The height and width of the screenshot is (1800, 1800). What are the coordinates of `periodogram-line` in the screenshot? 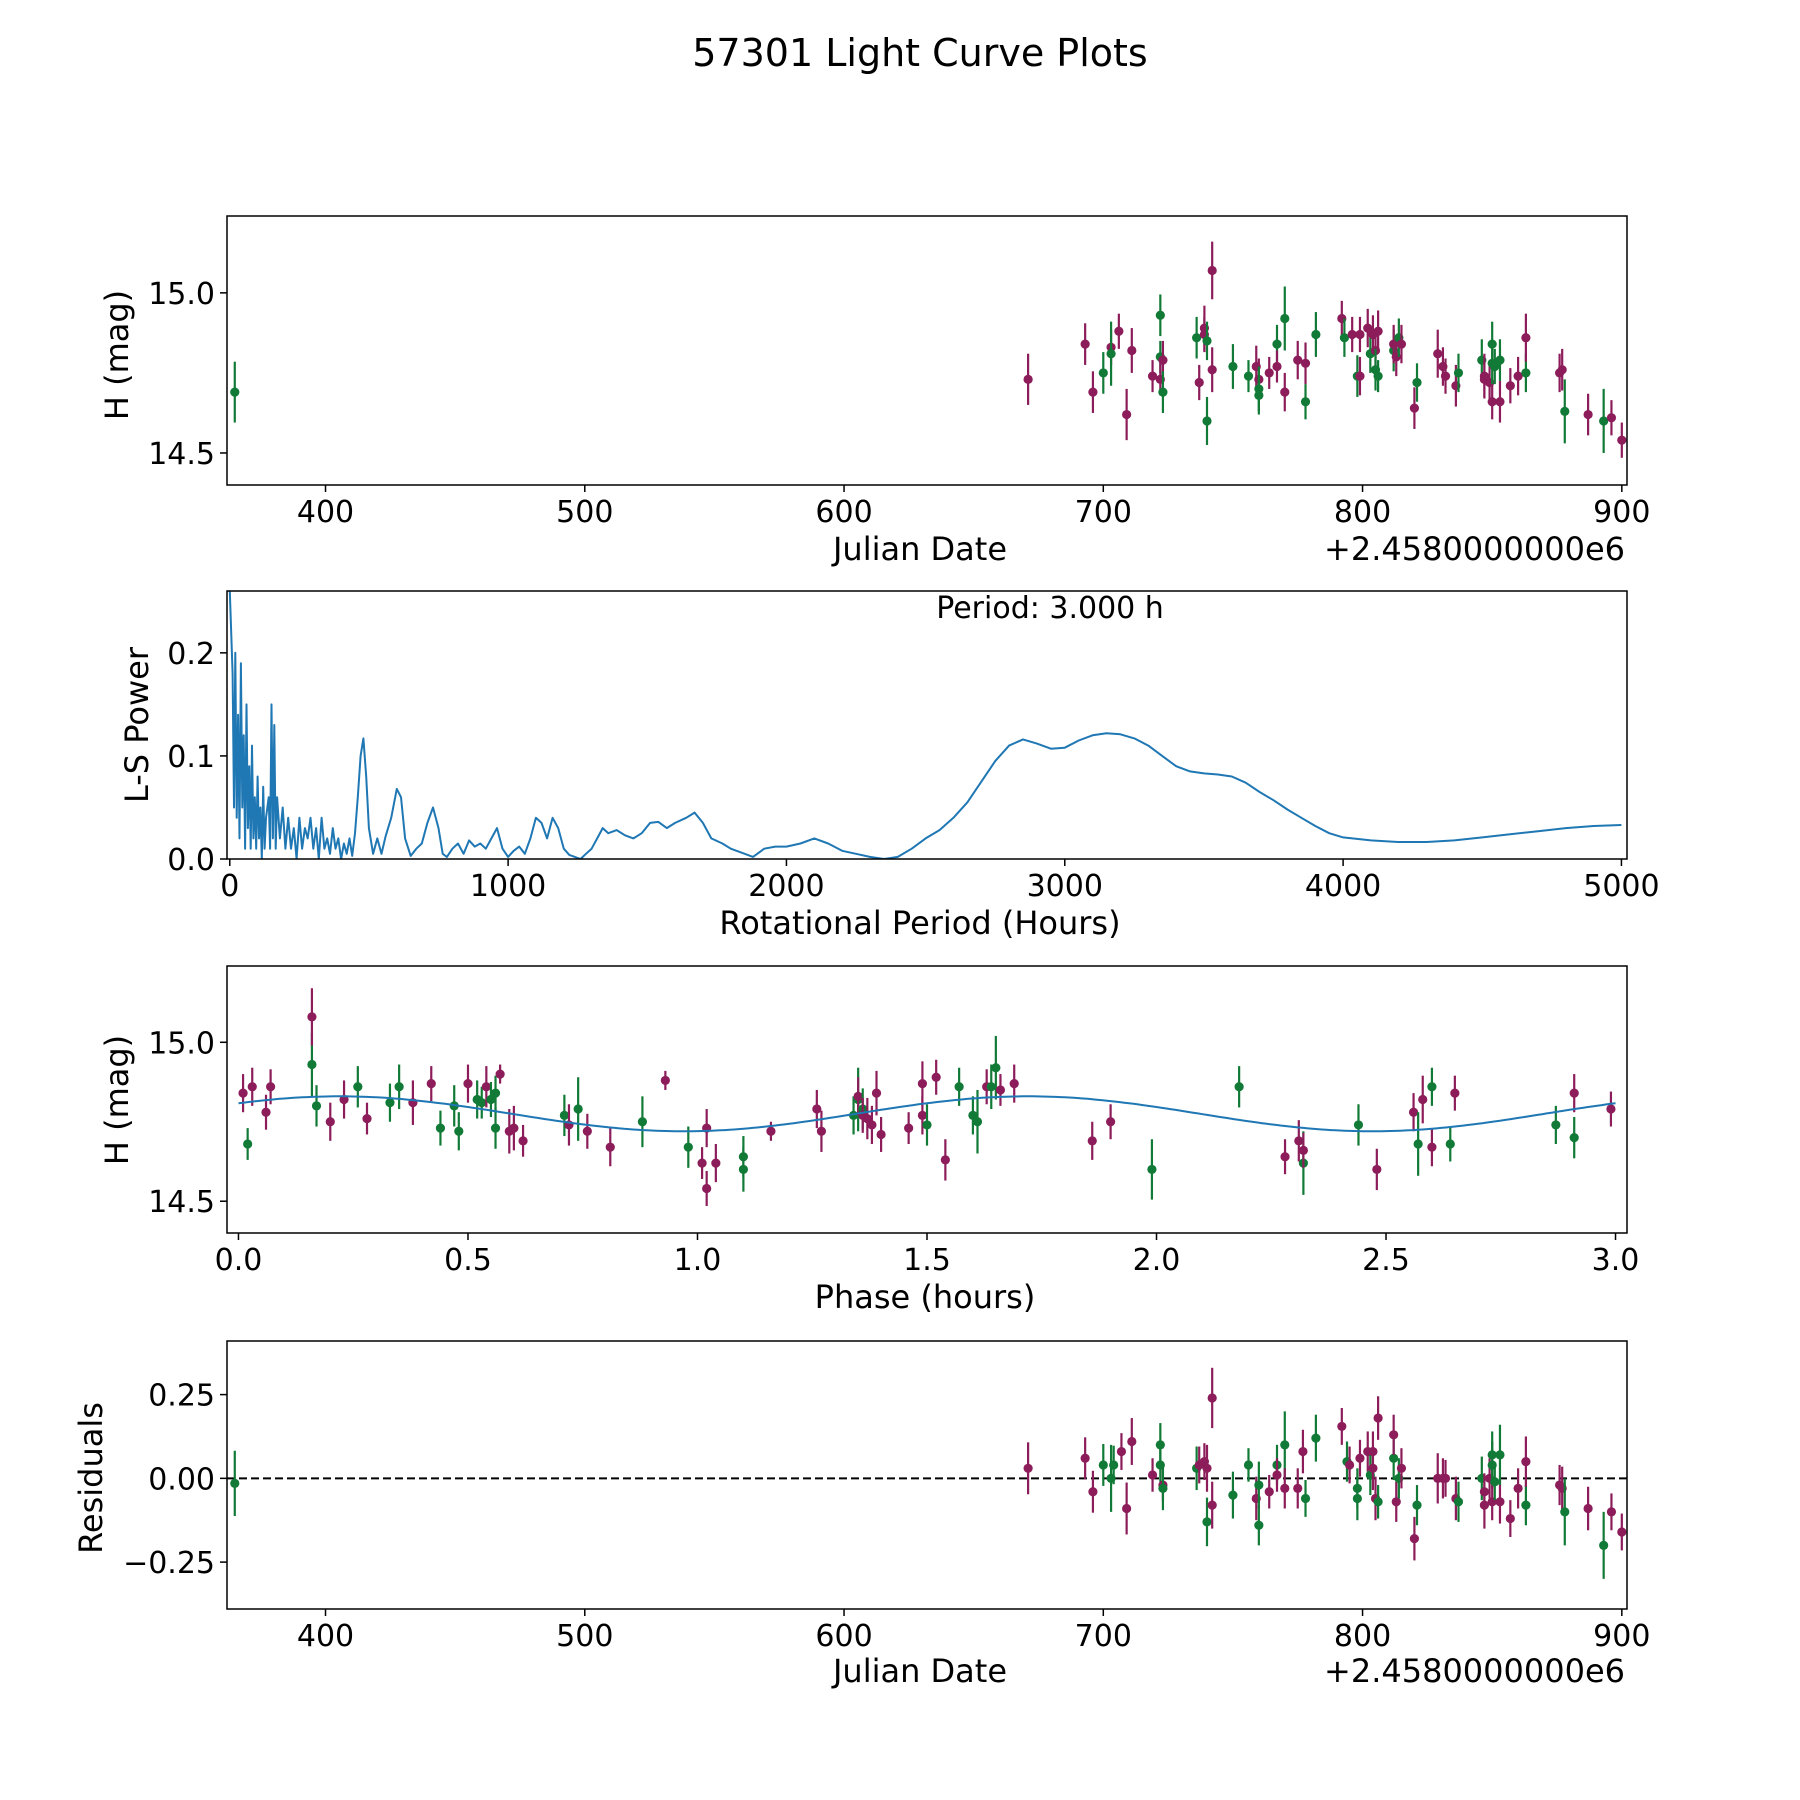 It's located at (925, 725).